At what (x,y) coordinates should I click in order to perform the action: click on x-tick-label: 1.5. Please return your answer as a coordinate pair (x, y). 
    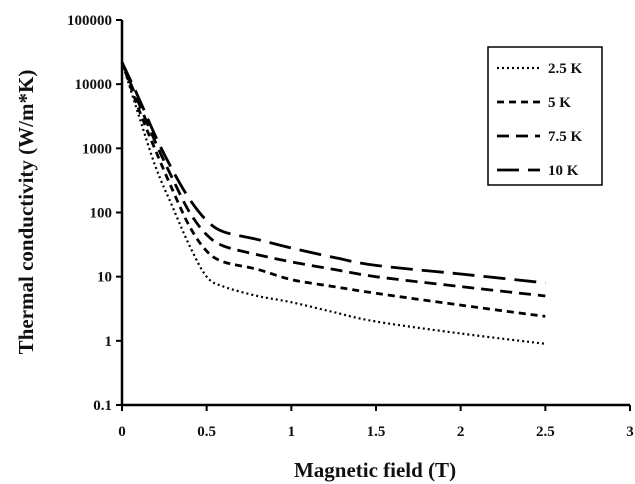
    Looking at the image, I should click on (376, 432).